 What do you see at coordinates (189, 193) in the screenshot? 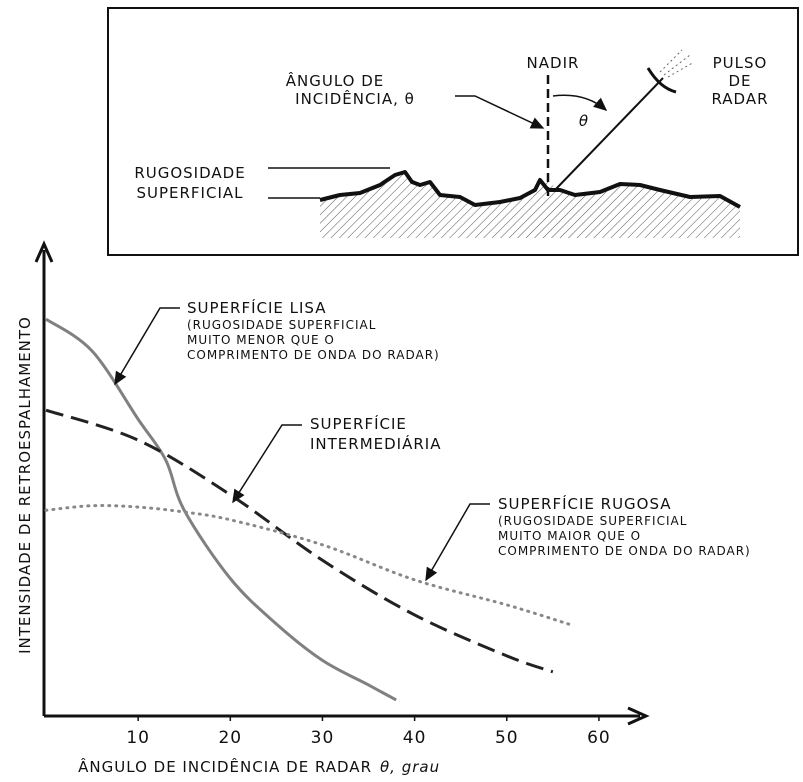
I see `roughness-label: SUPERFICIAL` at bounding box center [189, 193].